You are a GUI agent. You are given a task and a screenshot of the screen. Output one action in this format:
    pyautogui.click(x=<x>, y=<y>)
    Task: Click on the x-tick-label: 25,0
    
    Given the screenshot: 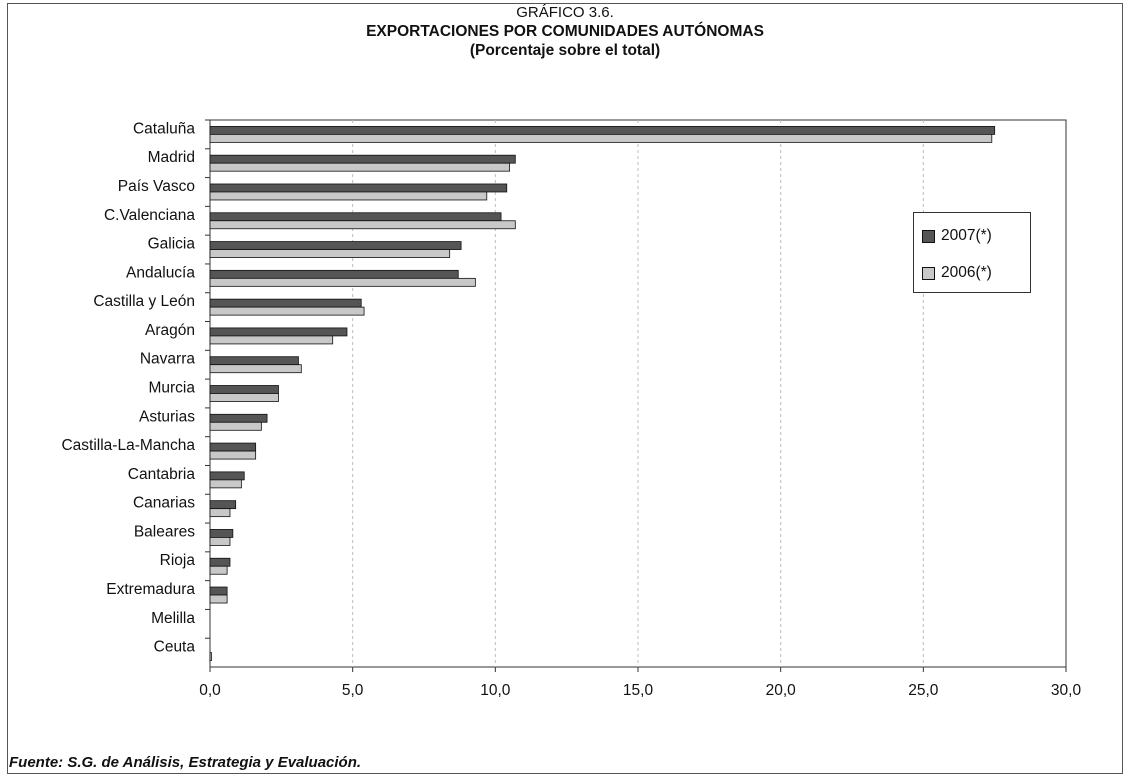 What is the action you would take?
    pyautogui.click(x=923, y=690)
    